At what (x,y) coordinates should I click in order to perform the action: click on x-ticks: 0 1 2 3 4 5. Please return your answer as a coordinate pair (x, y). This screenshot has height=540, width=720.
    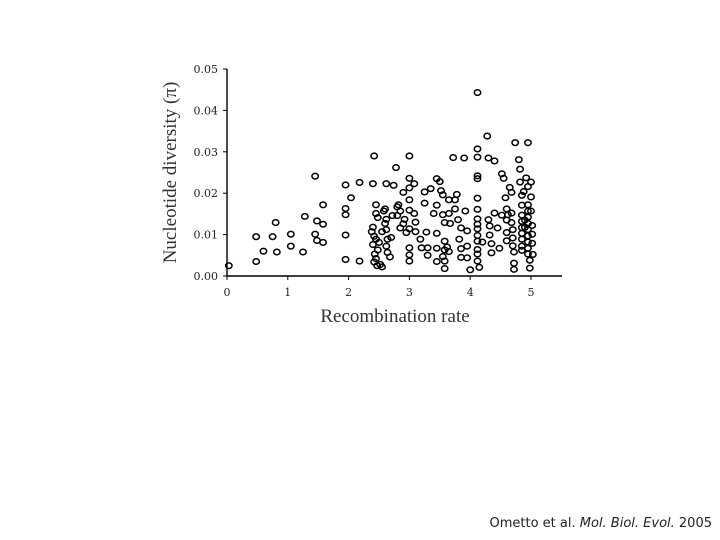
    Looking at the image, I should click on (379, 287).